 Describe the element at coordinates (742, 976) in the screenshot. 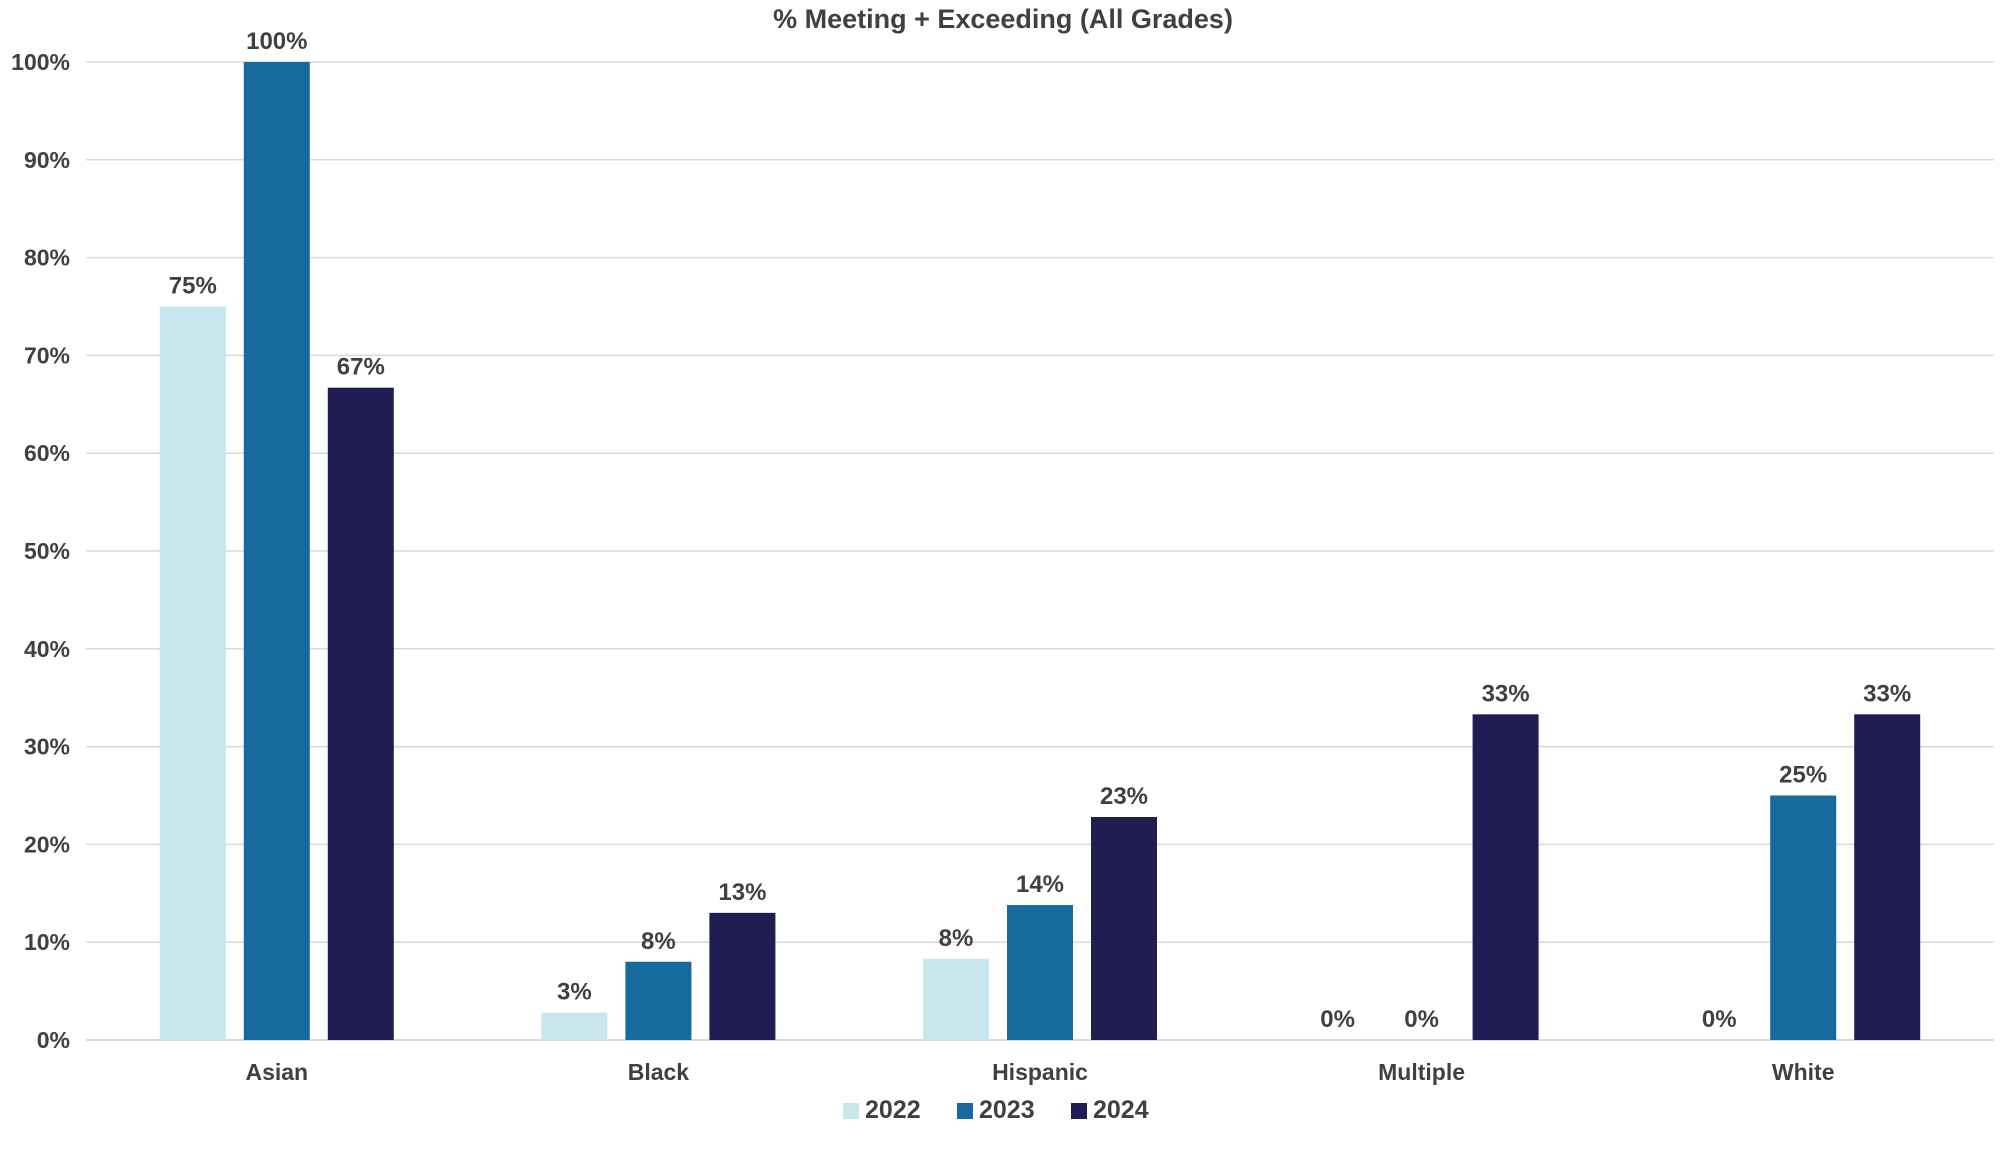

I see `bar-2024-black` at that location.